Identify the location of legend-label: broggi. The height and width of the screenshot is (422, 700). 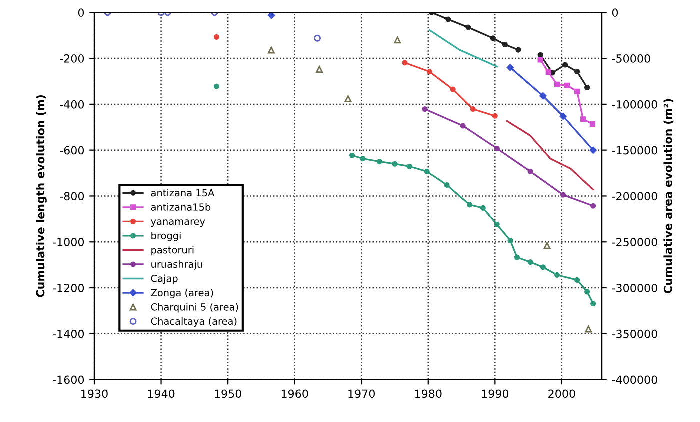
(166, 237).